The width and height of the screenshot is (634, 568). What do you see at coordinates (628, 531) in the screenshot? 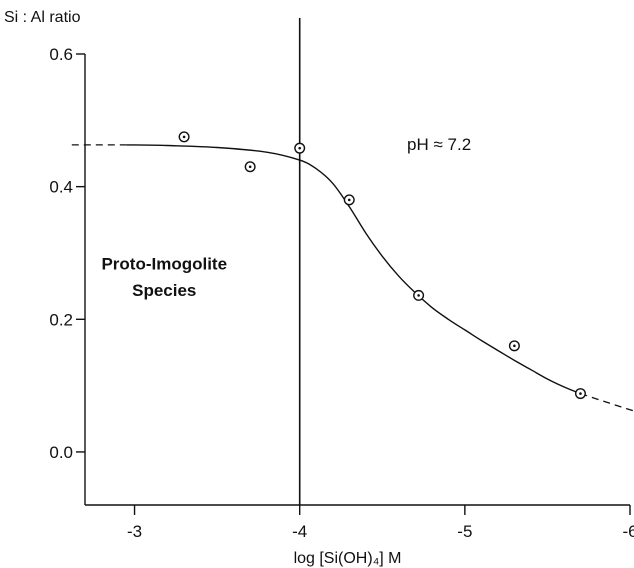
I see `x-tick-label: -6` at bounding box center [628, 531].